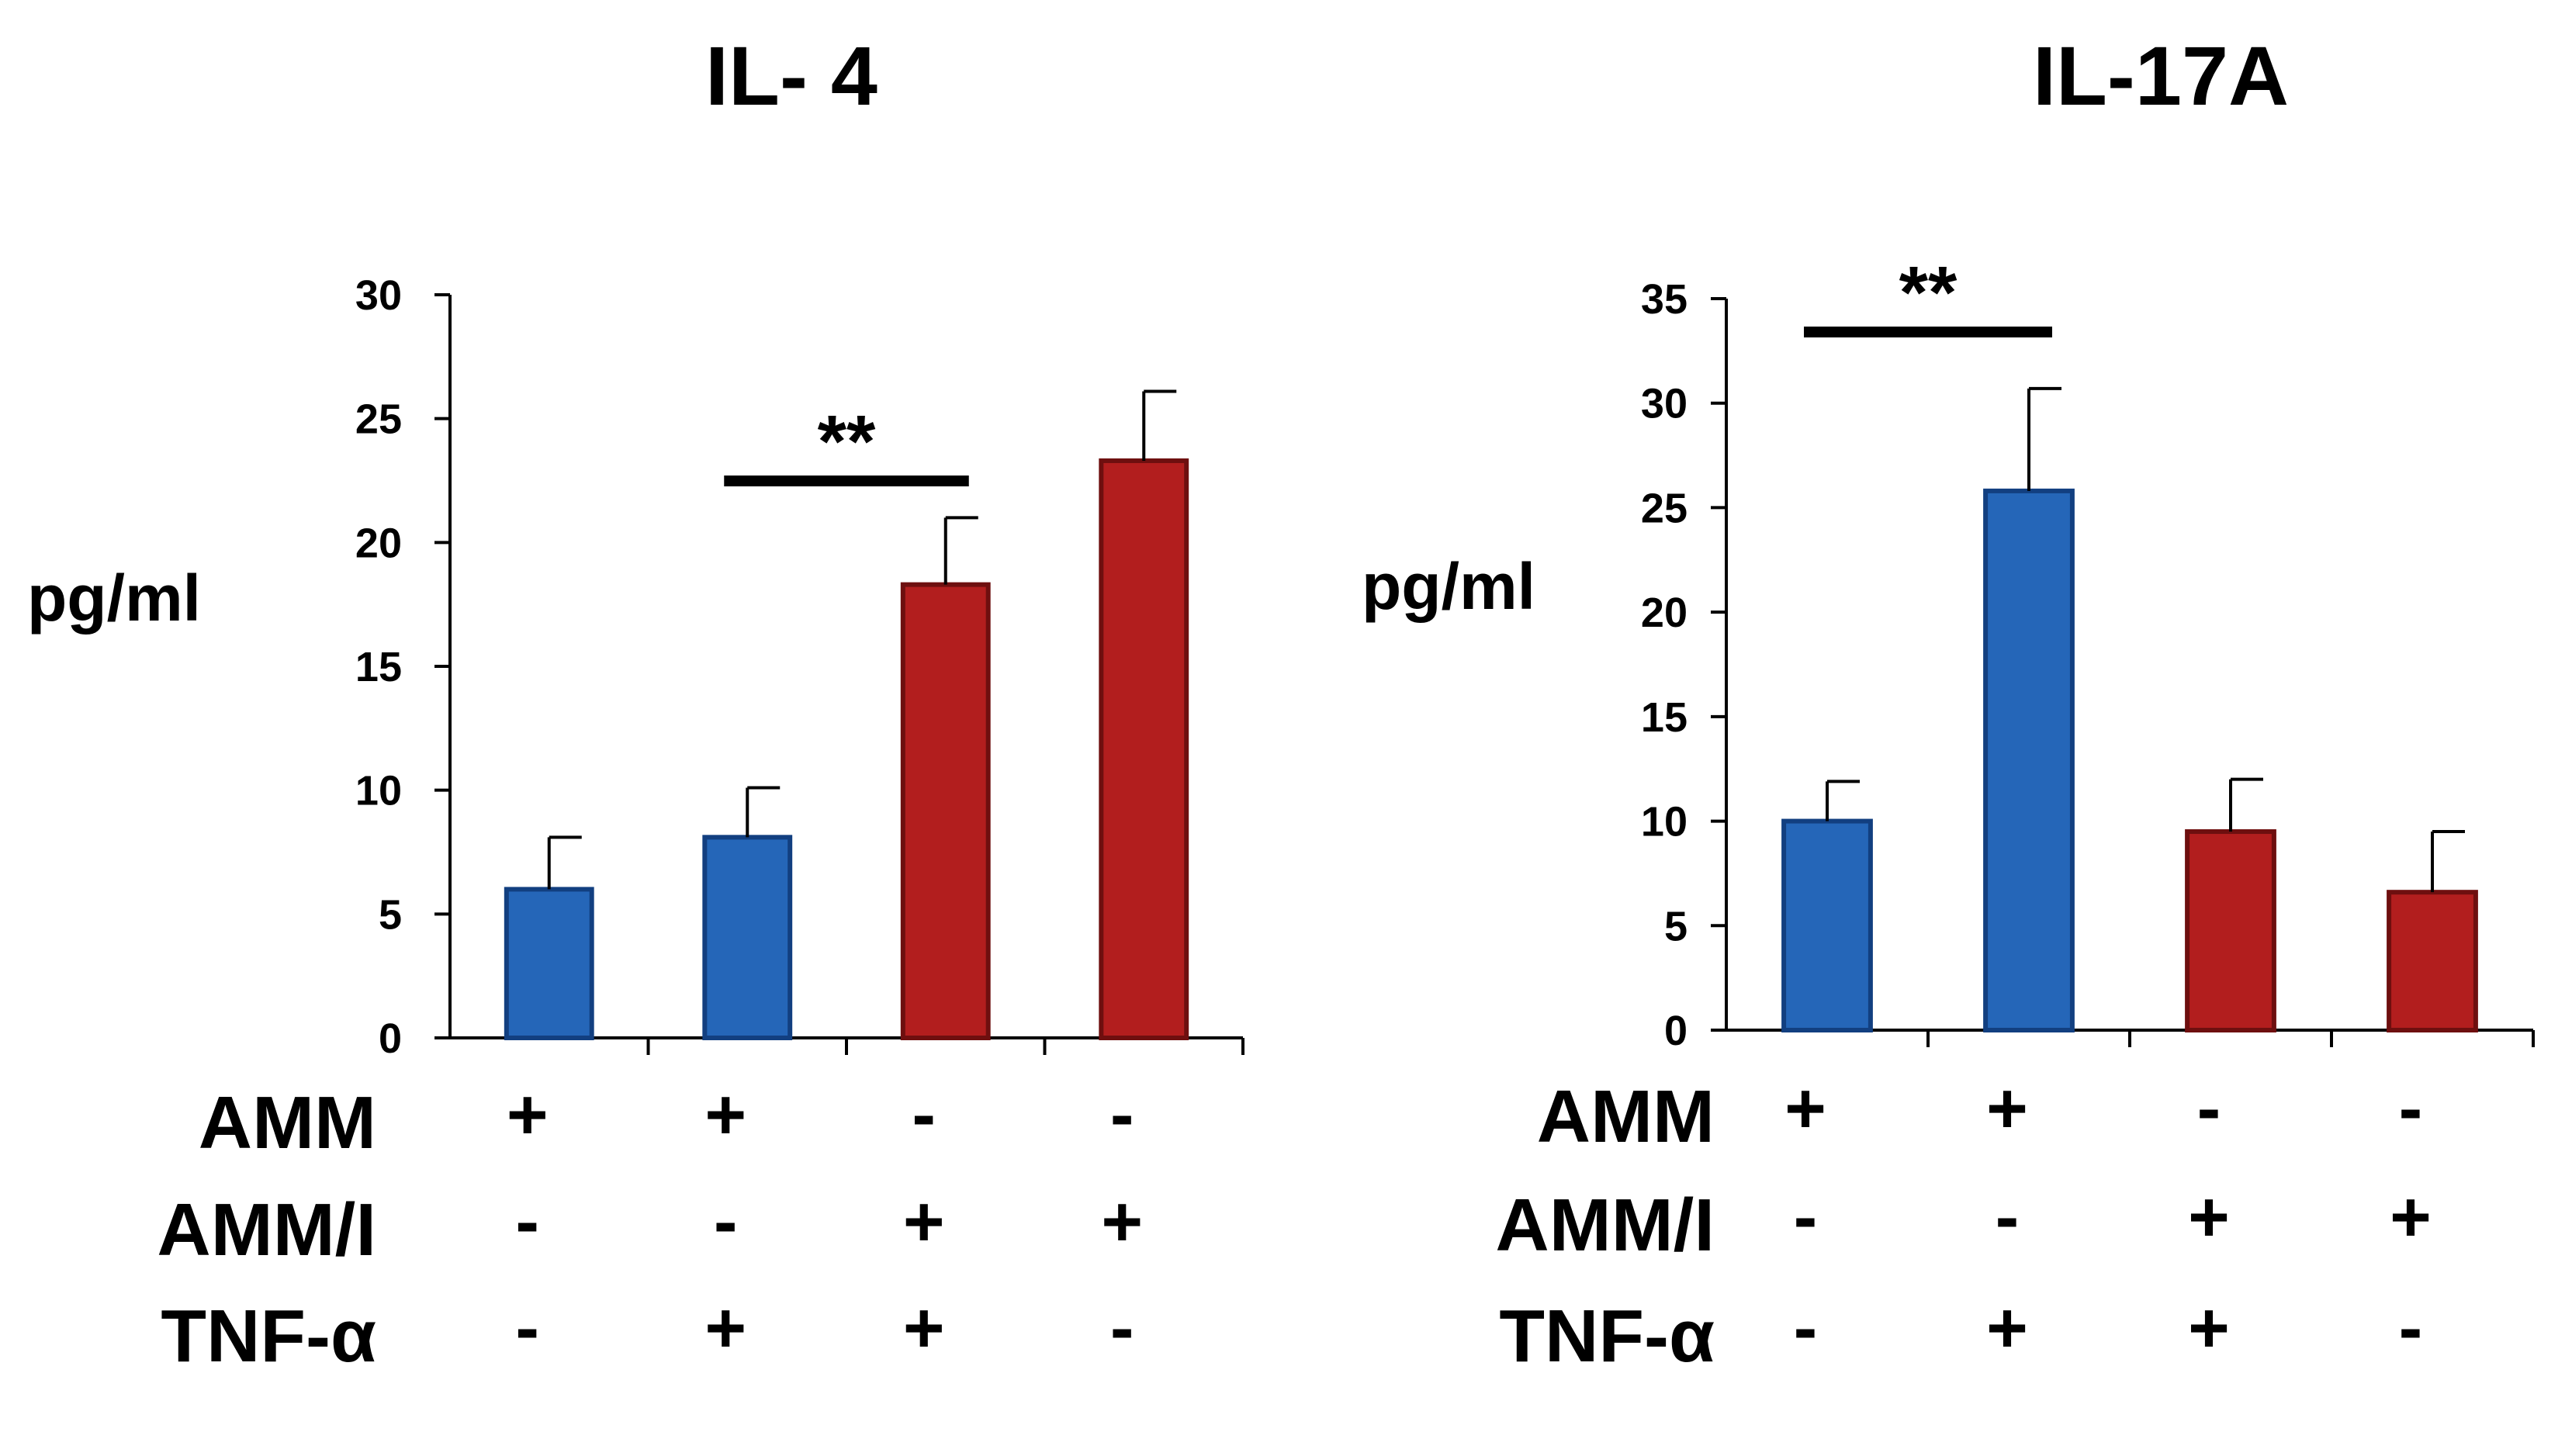  Describe the element at coordinates (1664, 299) in the screenshot. I see `y-tick-label: 35` at that location.